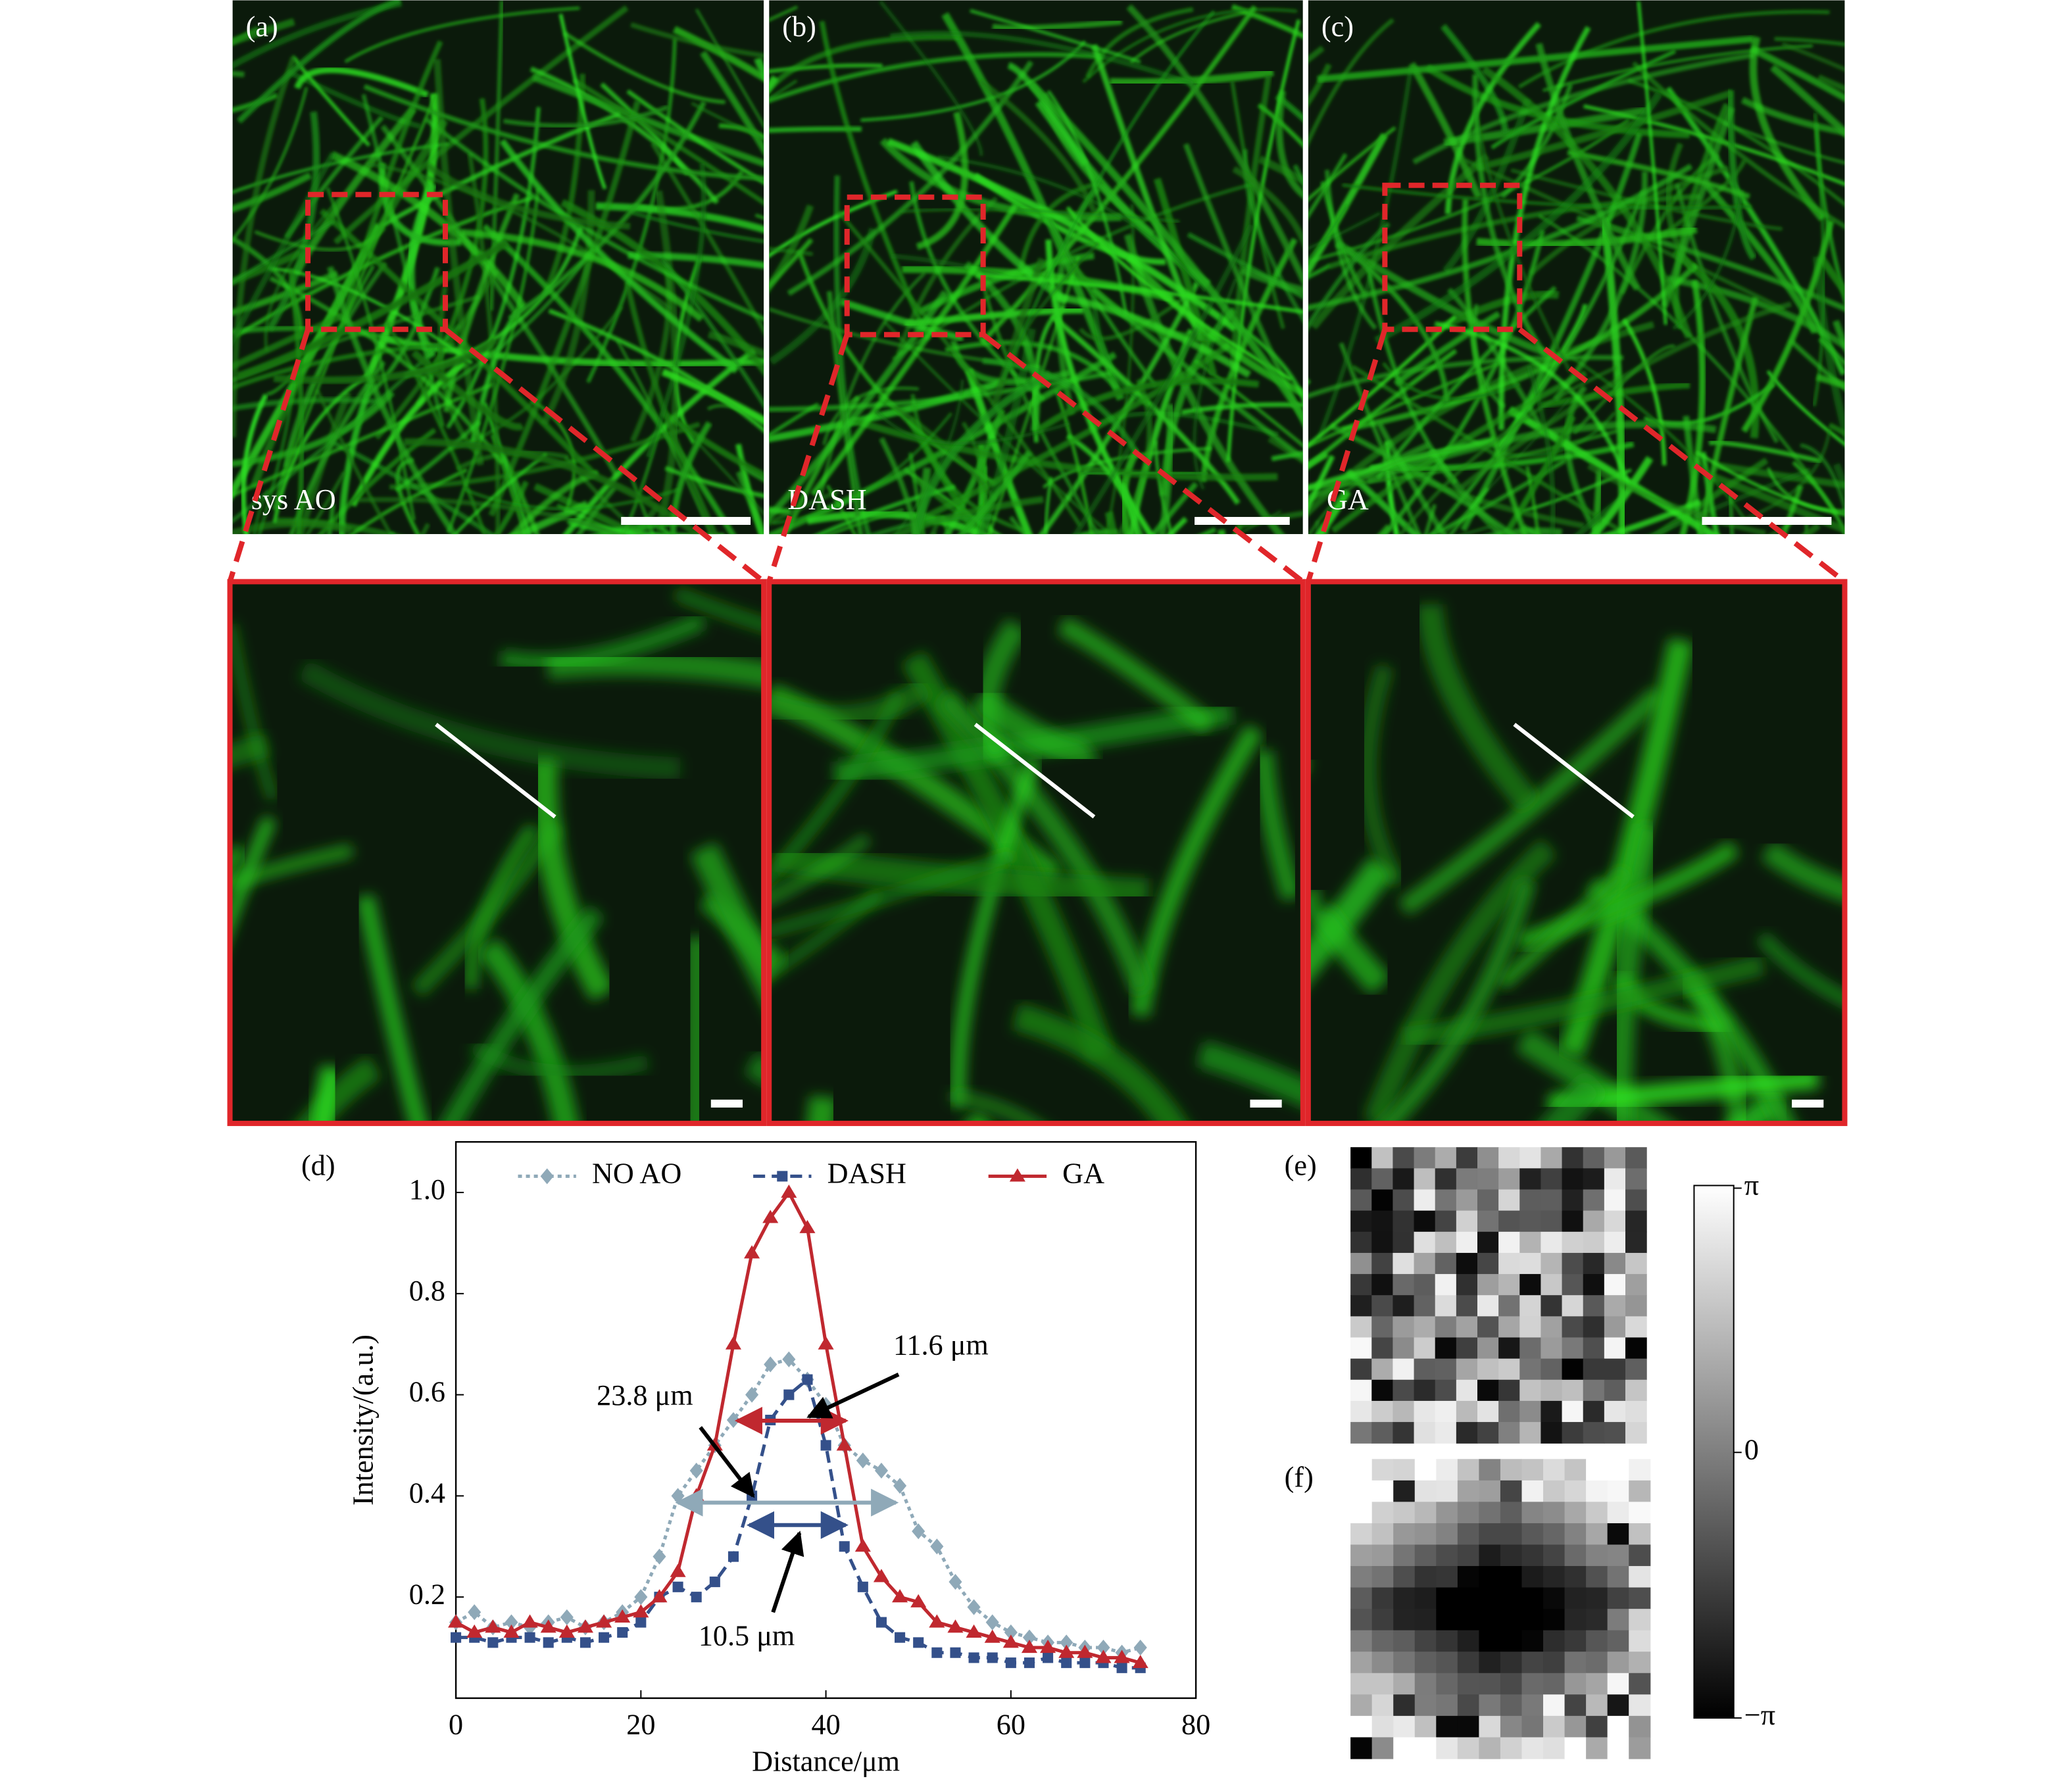 This screenshot has height=1787, width=2072. I want to click on panel-label: (a), so click(262, 27).